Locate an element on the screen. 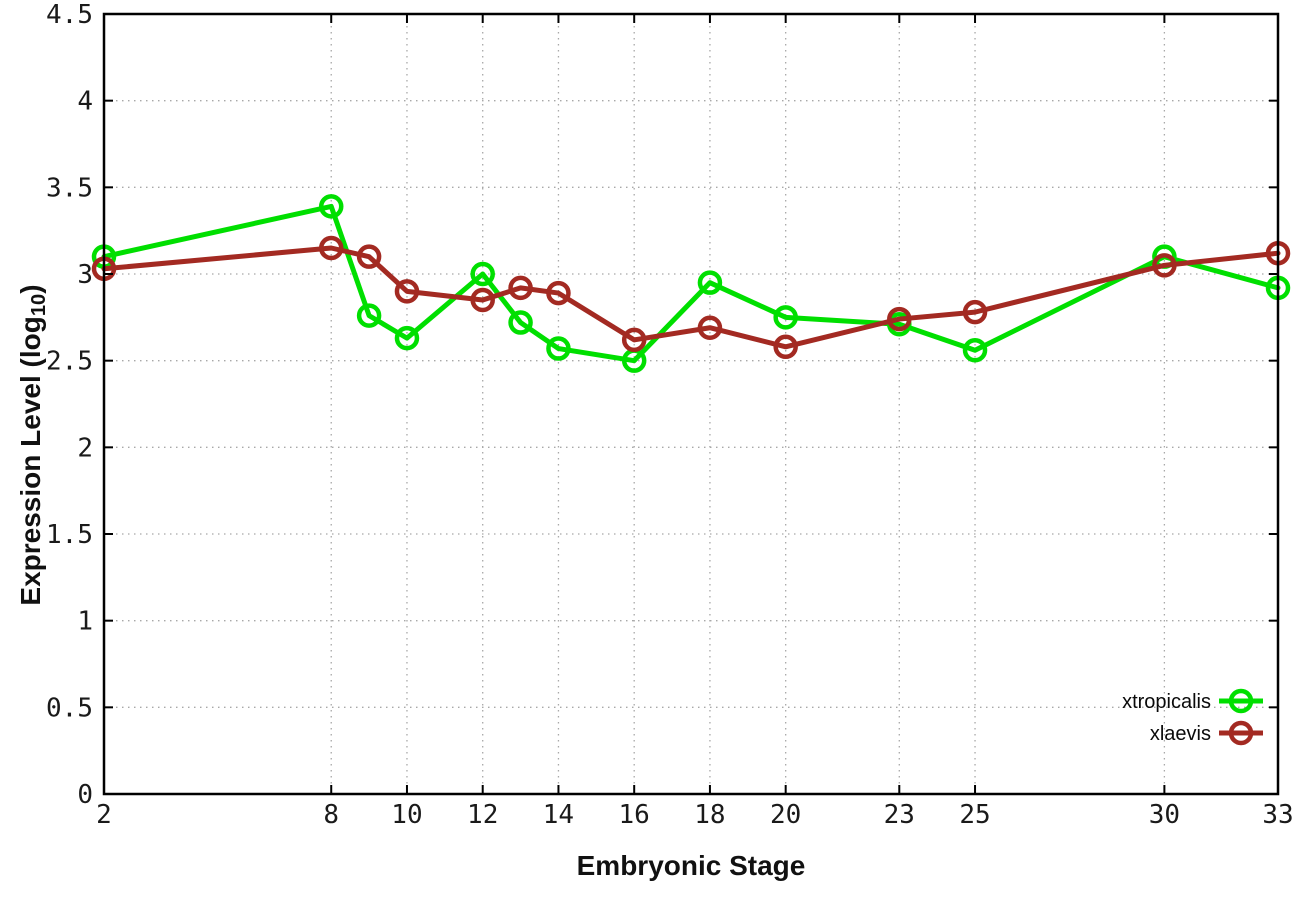  x-tick-label: 8 is located at coordinates (331, 815).